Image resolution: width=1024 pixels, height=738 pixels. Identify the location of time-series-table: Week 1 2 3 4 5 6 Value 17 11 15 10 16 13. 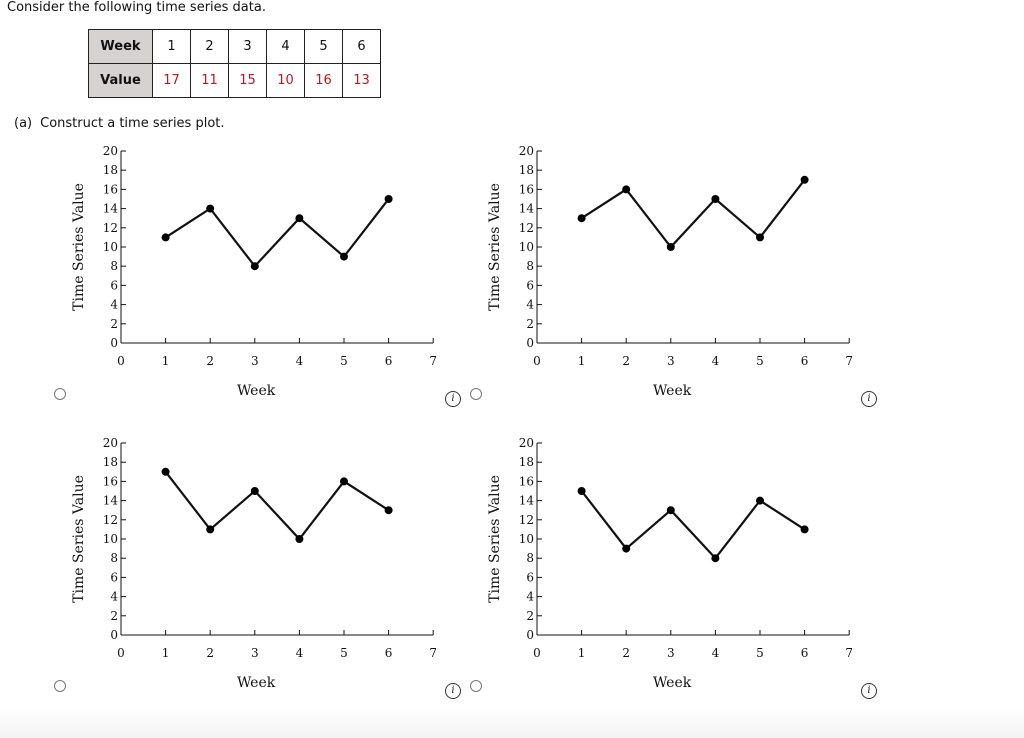
(234, 63).